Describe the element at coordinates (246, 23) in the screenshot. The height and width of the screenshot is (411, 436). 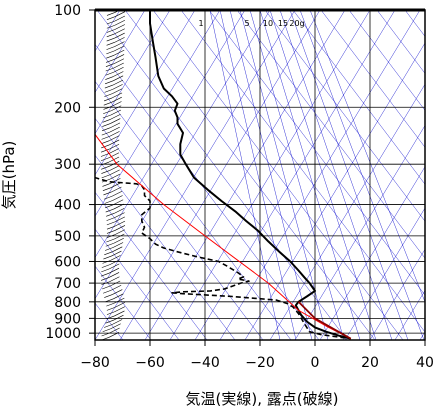
I see `mixing-ratio-label: 5` at that location.